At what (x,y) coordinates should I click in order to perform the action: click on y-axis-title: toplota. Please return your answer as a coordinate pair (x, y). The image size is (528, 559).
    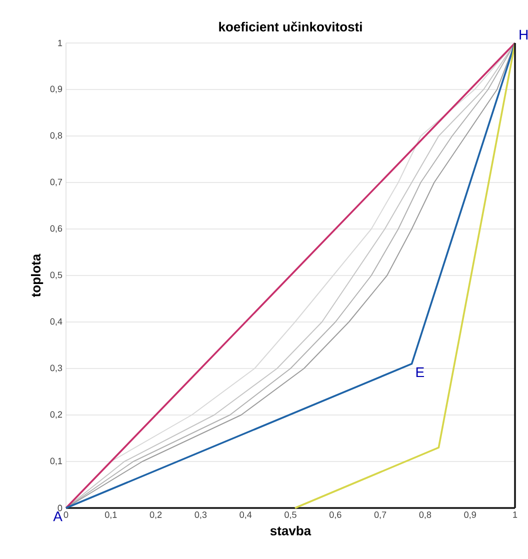
    Looking at the image, I should click on (37, 275).